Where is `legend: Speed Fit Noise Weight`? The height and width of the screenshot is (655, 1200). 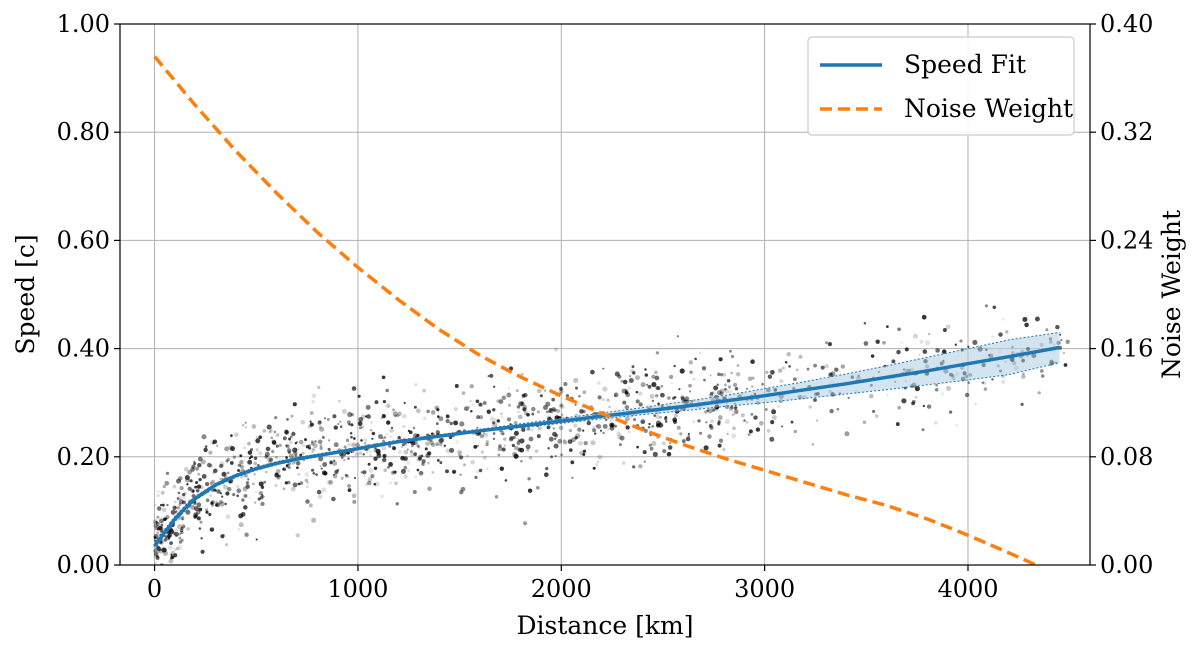 legend: Speed Fit Noise Weight is located at coordinates (941, 86).